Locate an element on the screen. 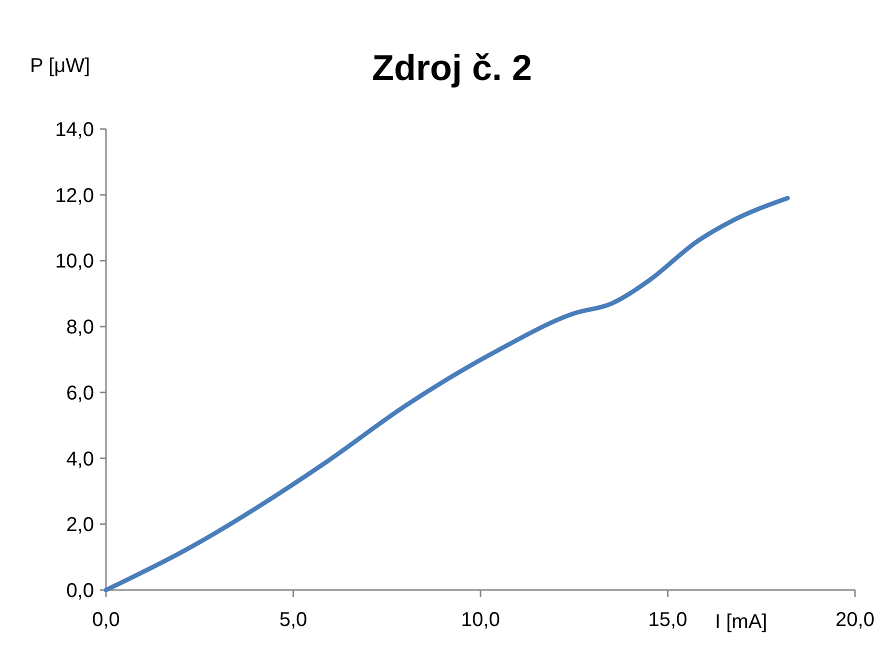  x-axis-title: I [mA] is located at coordinates (741, 622).